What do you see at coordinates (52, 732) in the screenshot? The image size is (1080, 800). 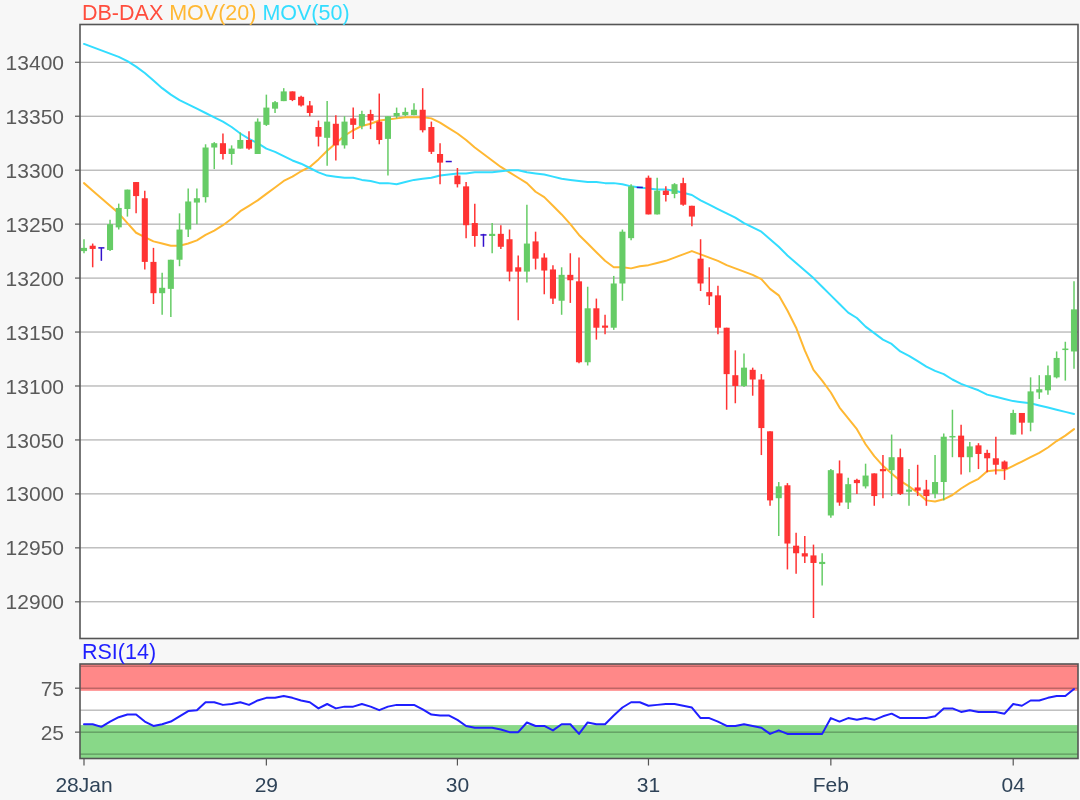 I see `y-tick-label: 25` at bounding box center [52, 732].